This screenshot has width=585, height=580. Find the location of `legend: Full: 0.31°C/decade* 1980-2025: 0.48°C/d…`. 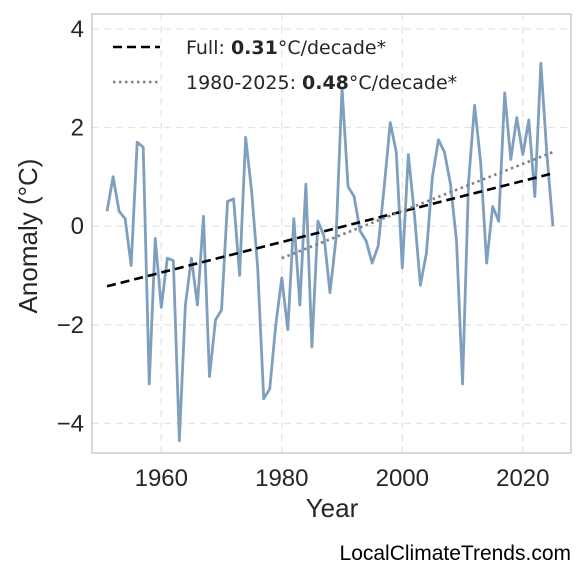

legend: Full: 0.31°C/decade* 1980-2025: 0.48°C/d… is located at coordinates (285, 65).